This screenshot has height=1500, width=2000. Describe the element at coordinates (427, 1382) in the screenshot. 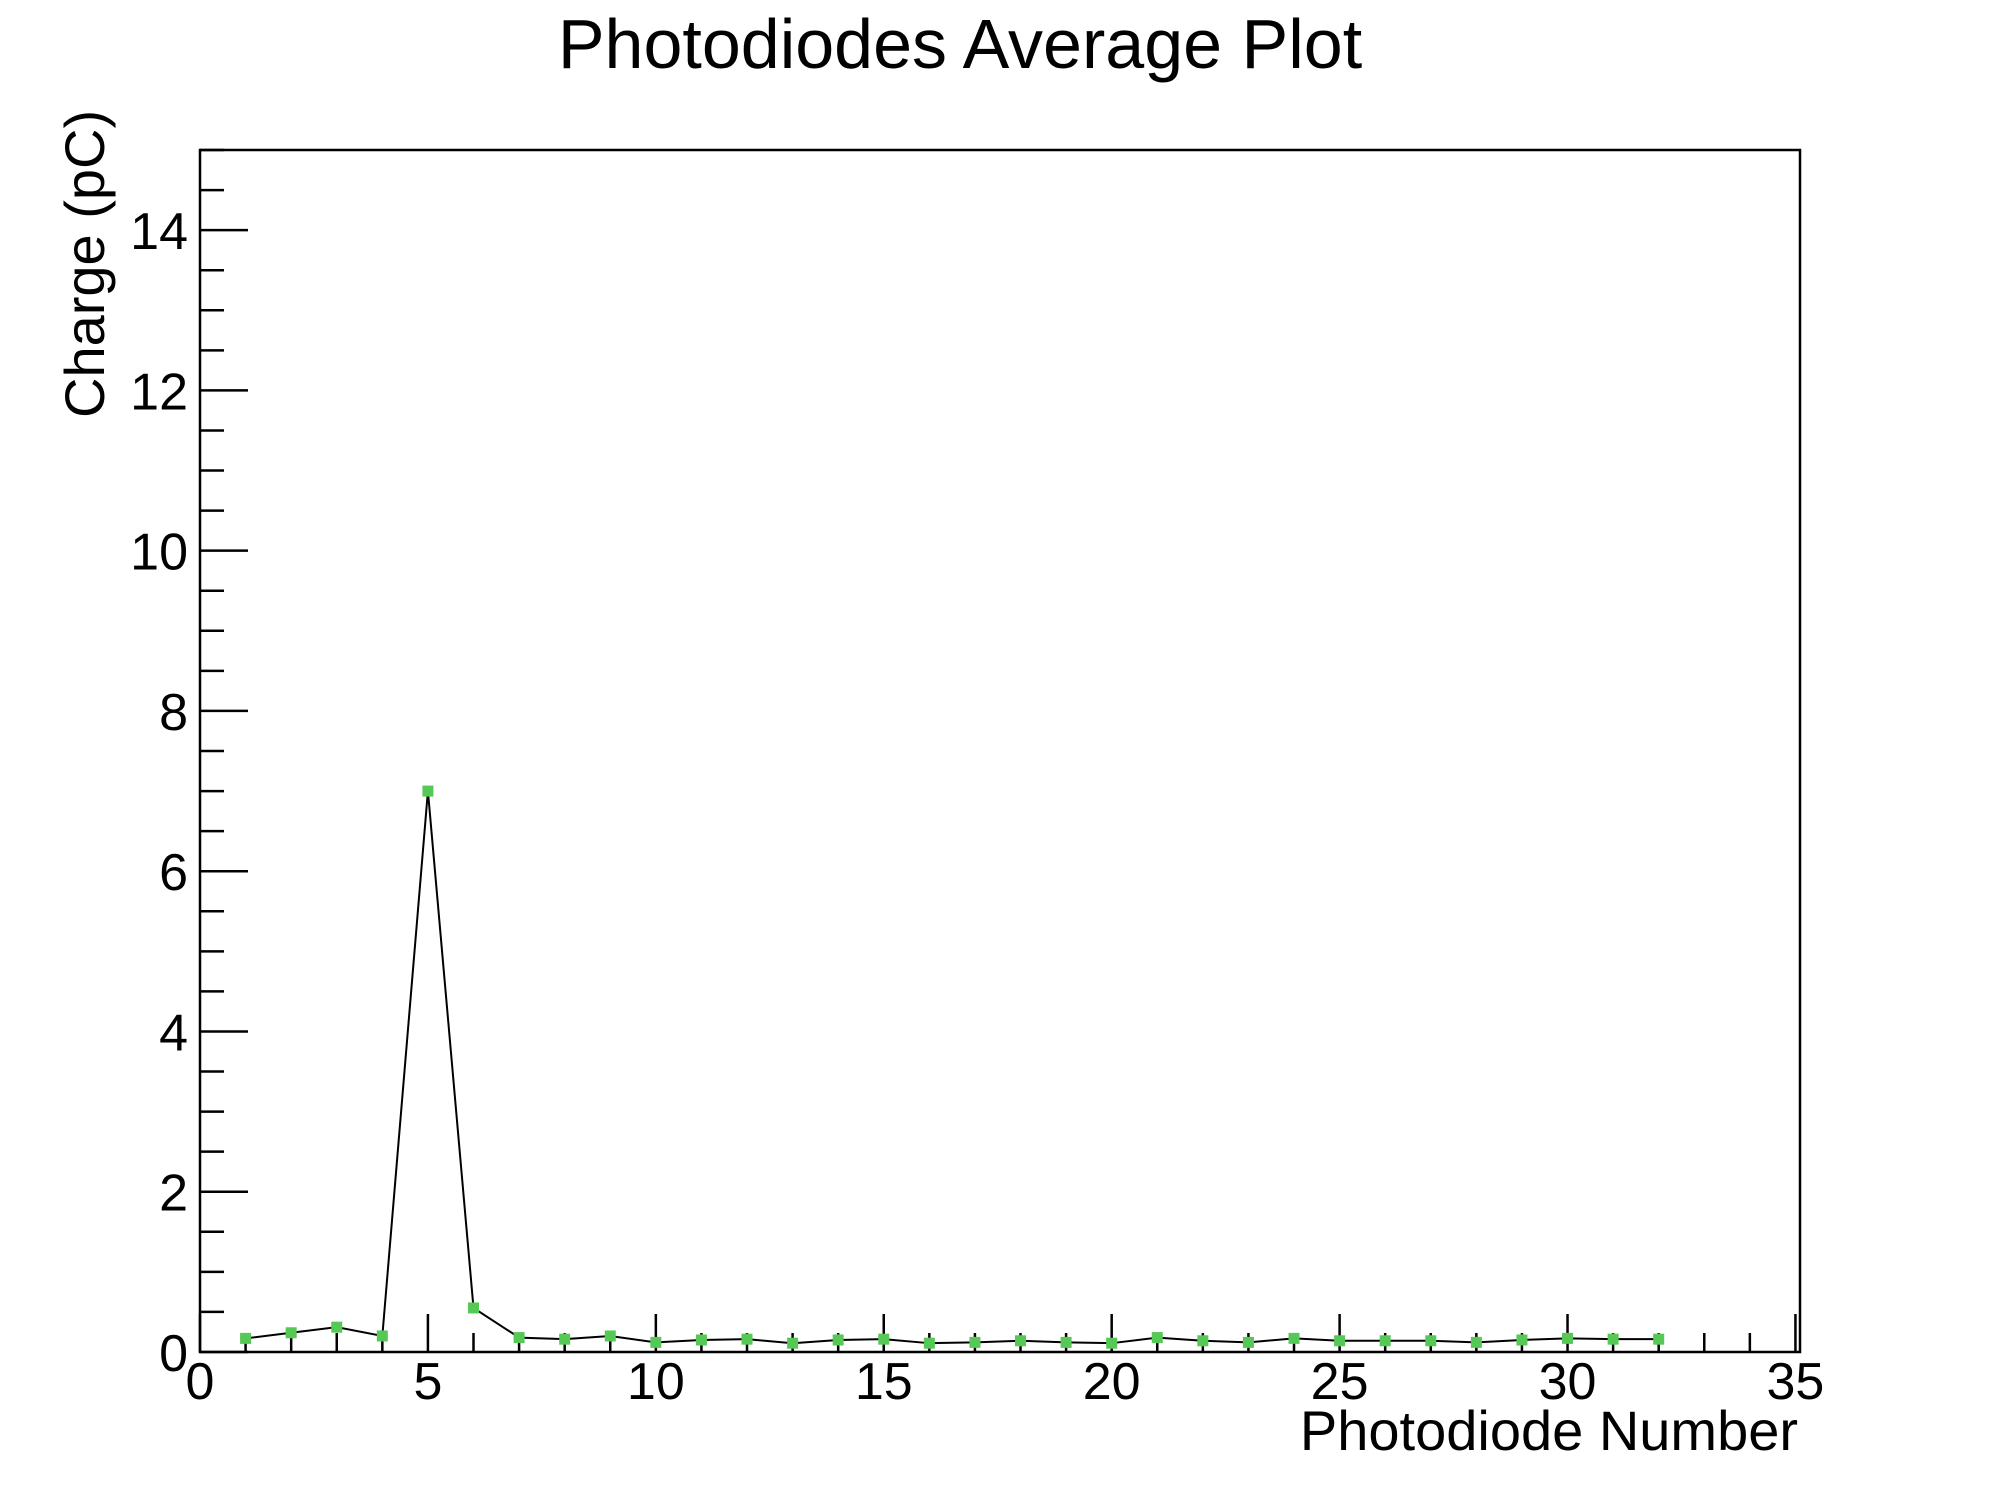

I see `x-tick-label: 5` at that location.